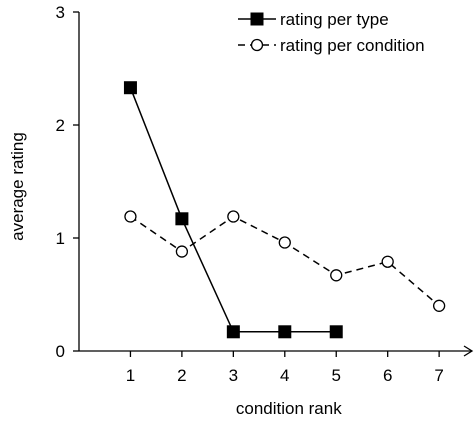  Describe the element at coordinates (257, 19) in the screenshot. I see `legend-square-marker` at that location.